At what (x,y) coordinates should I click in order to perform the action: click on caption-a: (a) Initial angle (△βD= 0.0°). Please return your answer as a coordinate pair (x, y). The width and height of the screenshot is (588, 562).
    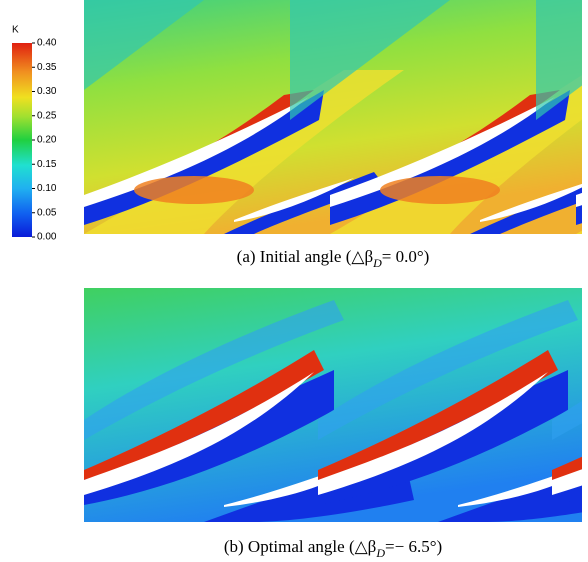
    Looking at the image, I should click on (333, 258).